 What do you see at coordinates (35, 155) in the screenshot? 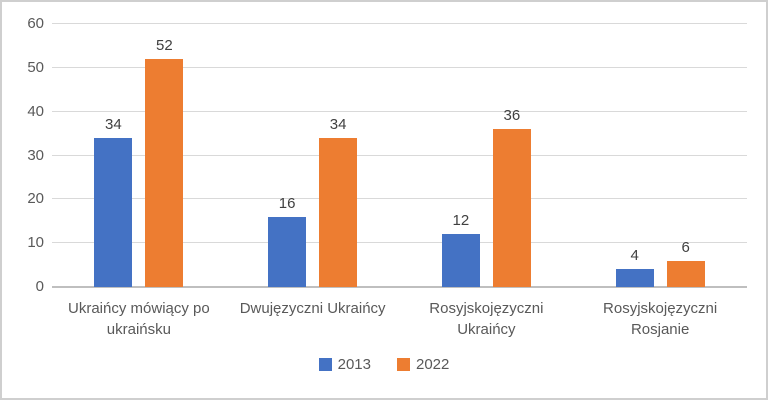
I see `y-tick-label: 30` at bounding box center [35, 155].